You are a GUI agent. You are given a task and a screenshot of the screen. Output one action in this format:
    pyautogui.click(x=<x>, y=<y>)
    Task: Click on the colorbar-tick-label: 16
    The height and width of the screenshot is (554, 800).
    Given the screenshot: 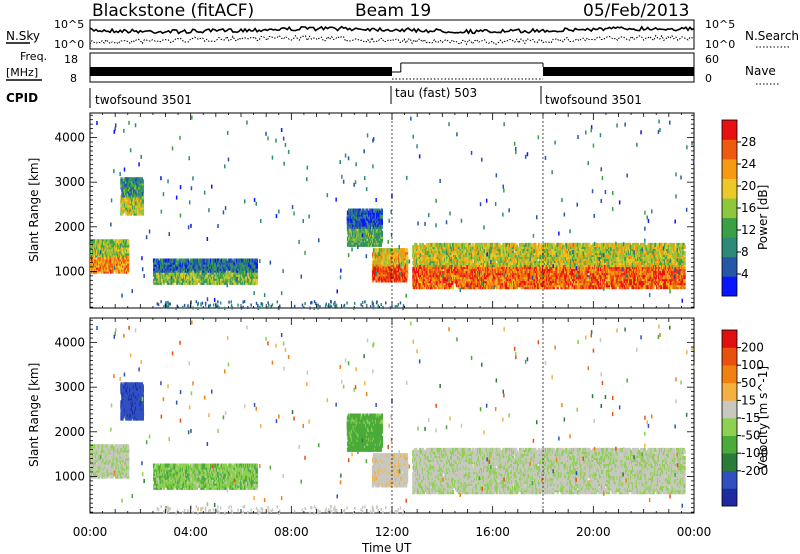 What is the action you would take?
    pyautogui.click(x=748, y=208)
    